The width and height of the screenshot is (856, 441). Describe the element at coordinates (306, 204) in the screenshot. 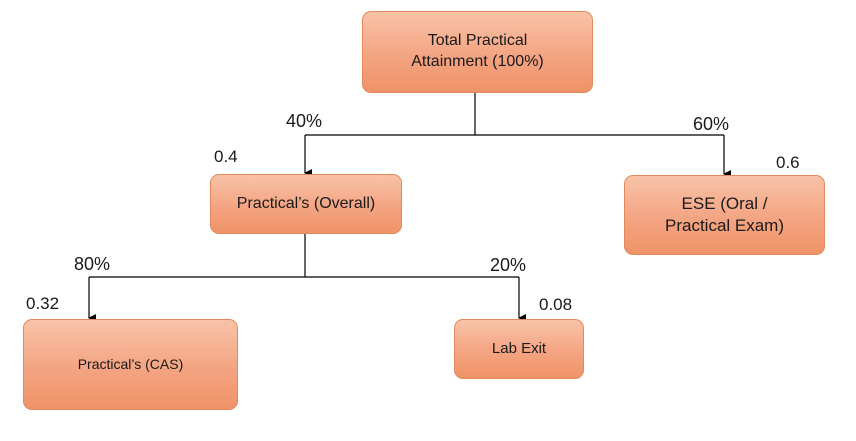

I see `node-practicals-overall: Practical’s (Overall)` at that location.